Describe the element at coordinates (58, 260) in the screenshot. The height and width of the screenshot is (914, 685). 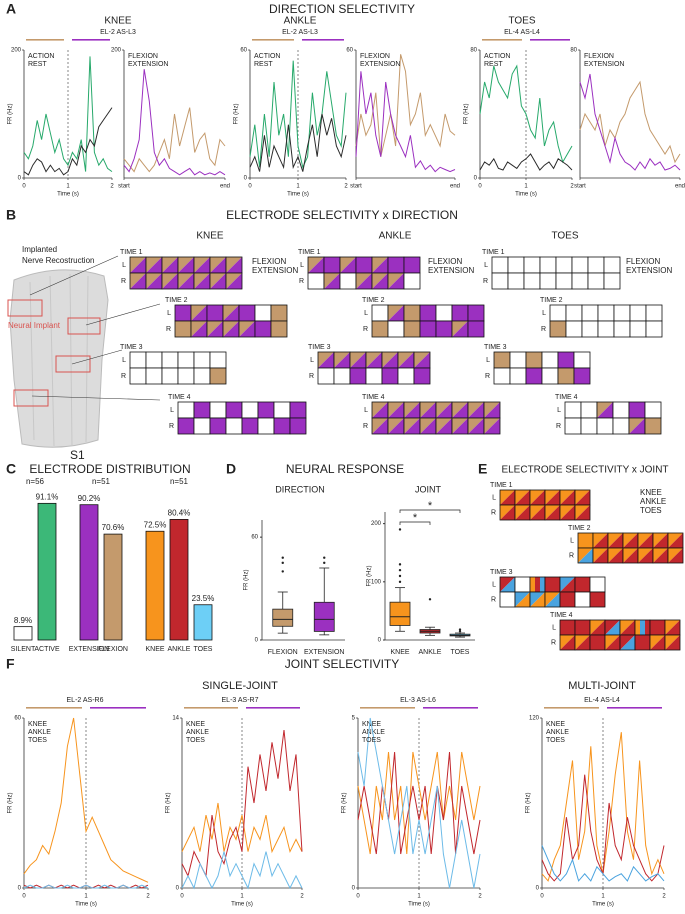
I see `annotation: Nerve Recostruction` at that location.